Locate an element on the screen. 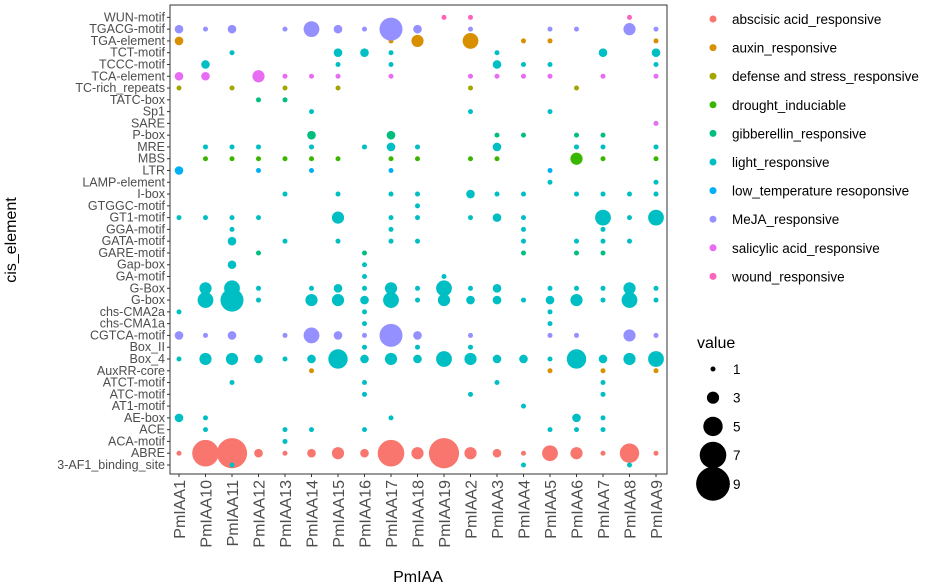 The width and height of the screenshot is (941, 585). y-tick-label: ATCT-motif is located at coordinates (134, 383).